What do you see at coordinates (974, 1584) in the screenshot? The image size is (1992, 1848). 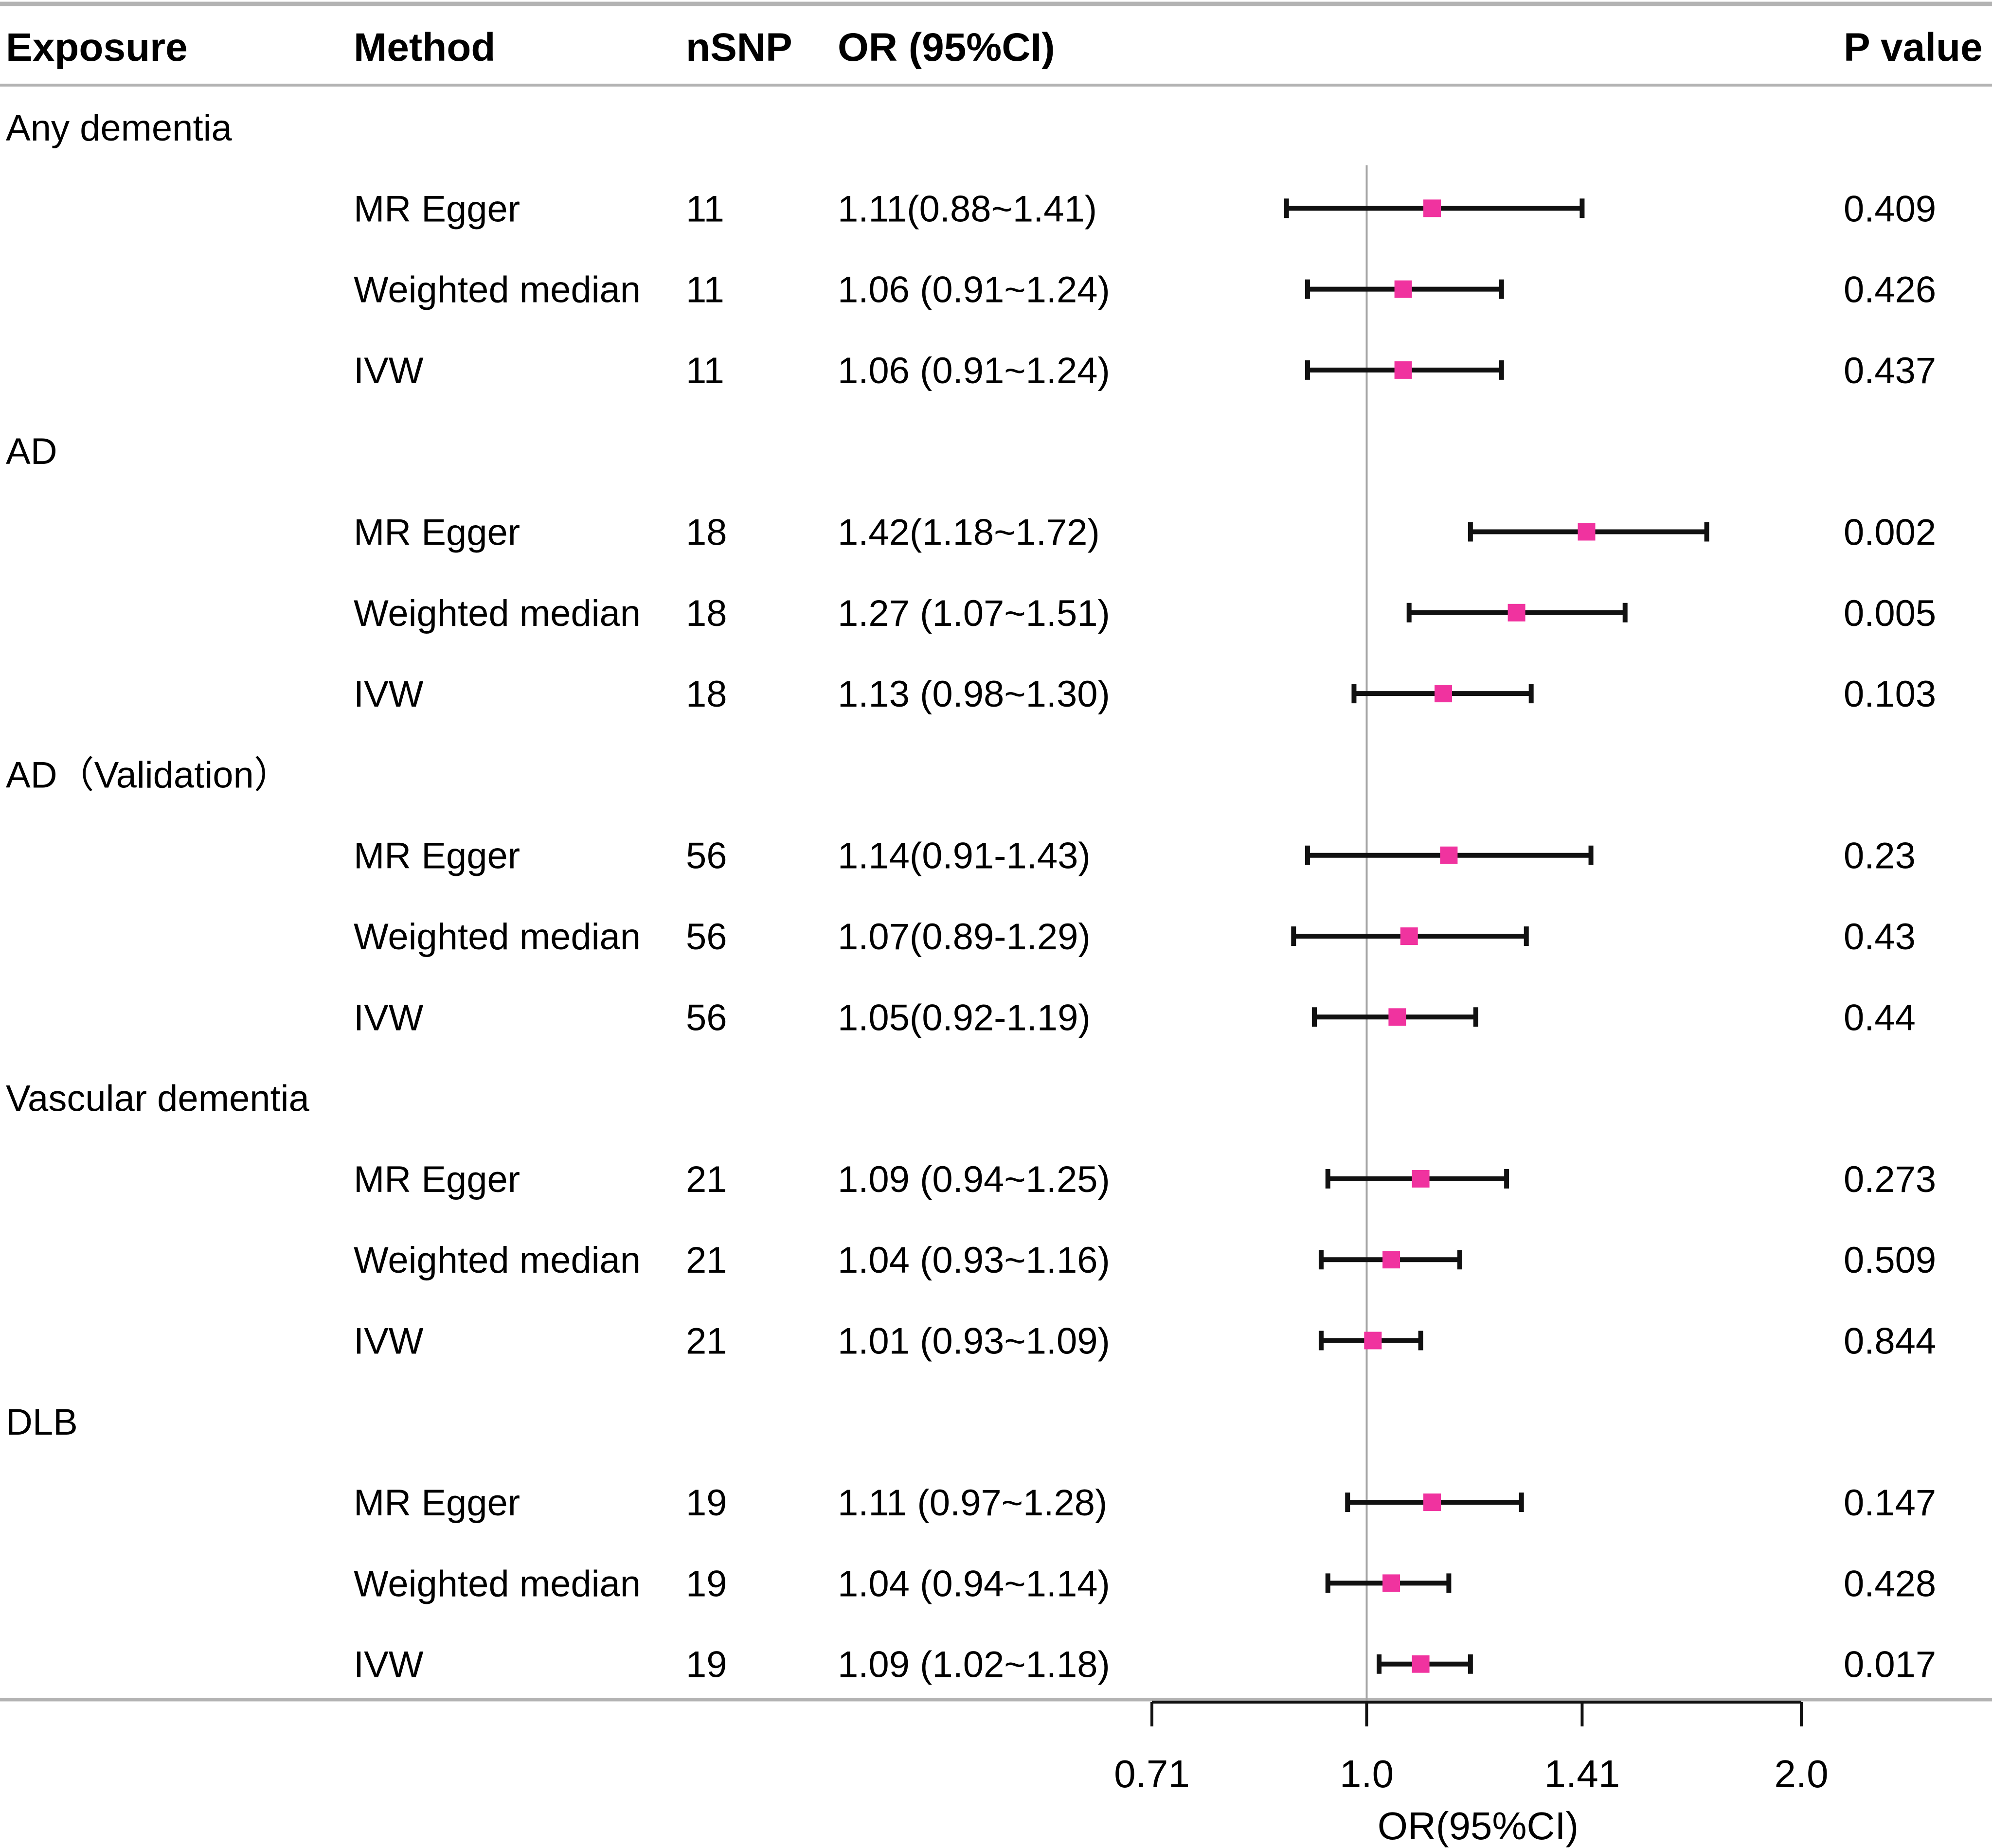 I see `or-ci-cell: 1.04 (0.94~1.14)` at bounding box center [974, 1584].